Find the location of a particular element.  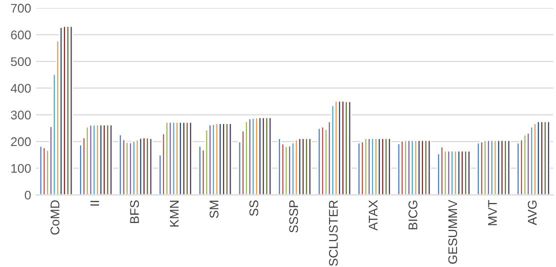

y-tick-label: 400 is located at coordinates (20, 88).